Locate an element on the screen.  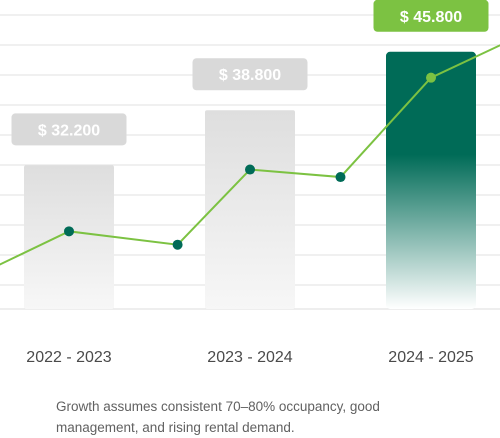
x-tick-label: 2022 - 2023 is located at coordinates (69, 357).